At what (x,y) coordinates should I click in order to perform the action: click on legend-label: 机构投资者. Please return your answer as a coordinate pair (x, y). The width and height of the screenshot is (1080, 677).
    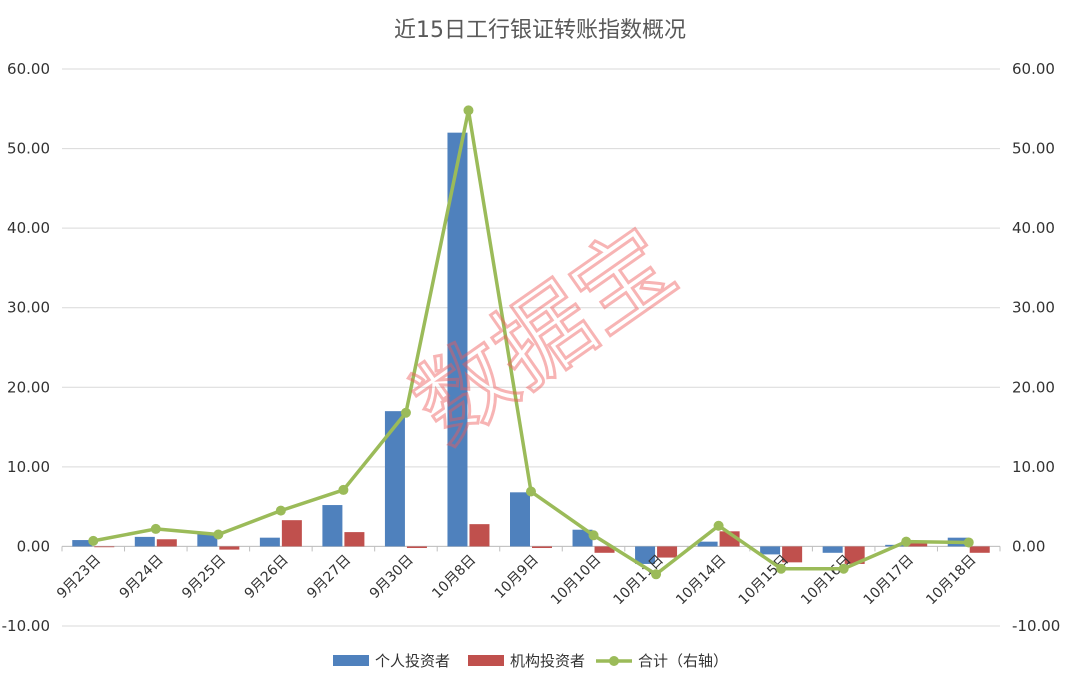
    Looking at the image, I should click on (547, 661).